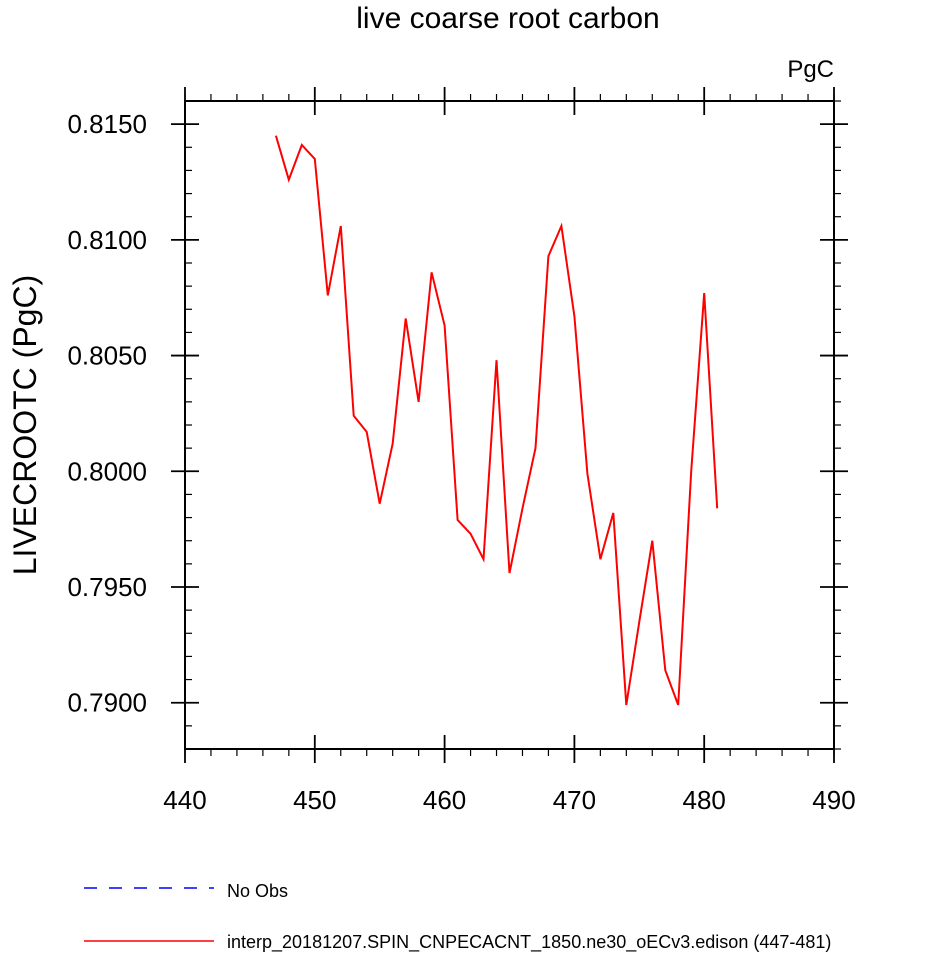 The width and height of the screenshot is (931, 955). I want to click on chart-title: live coarse root carbon, so click(508, 18).